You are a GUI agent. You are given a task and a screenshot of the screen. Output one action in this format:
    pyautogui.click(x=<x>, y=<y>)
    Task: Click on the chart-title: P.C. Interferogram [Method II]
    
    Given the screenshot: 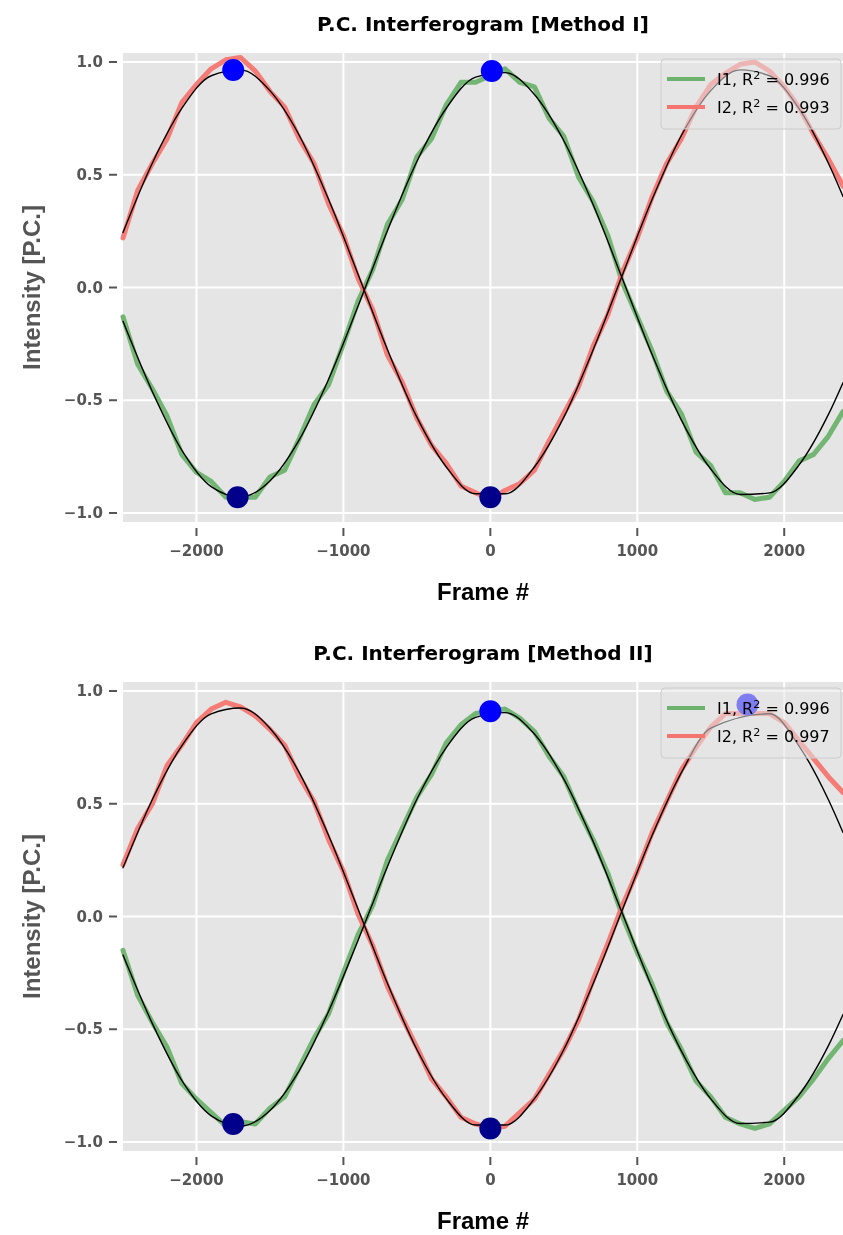 What is the action you would take?
    pyautogui.click(x=483, y=653)
    